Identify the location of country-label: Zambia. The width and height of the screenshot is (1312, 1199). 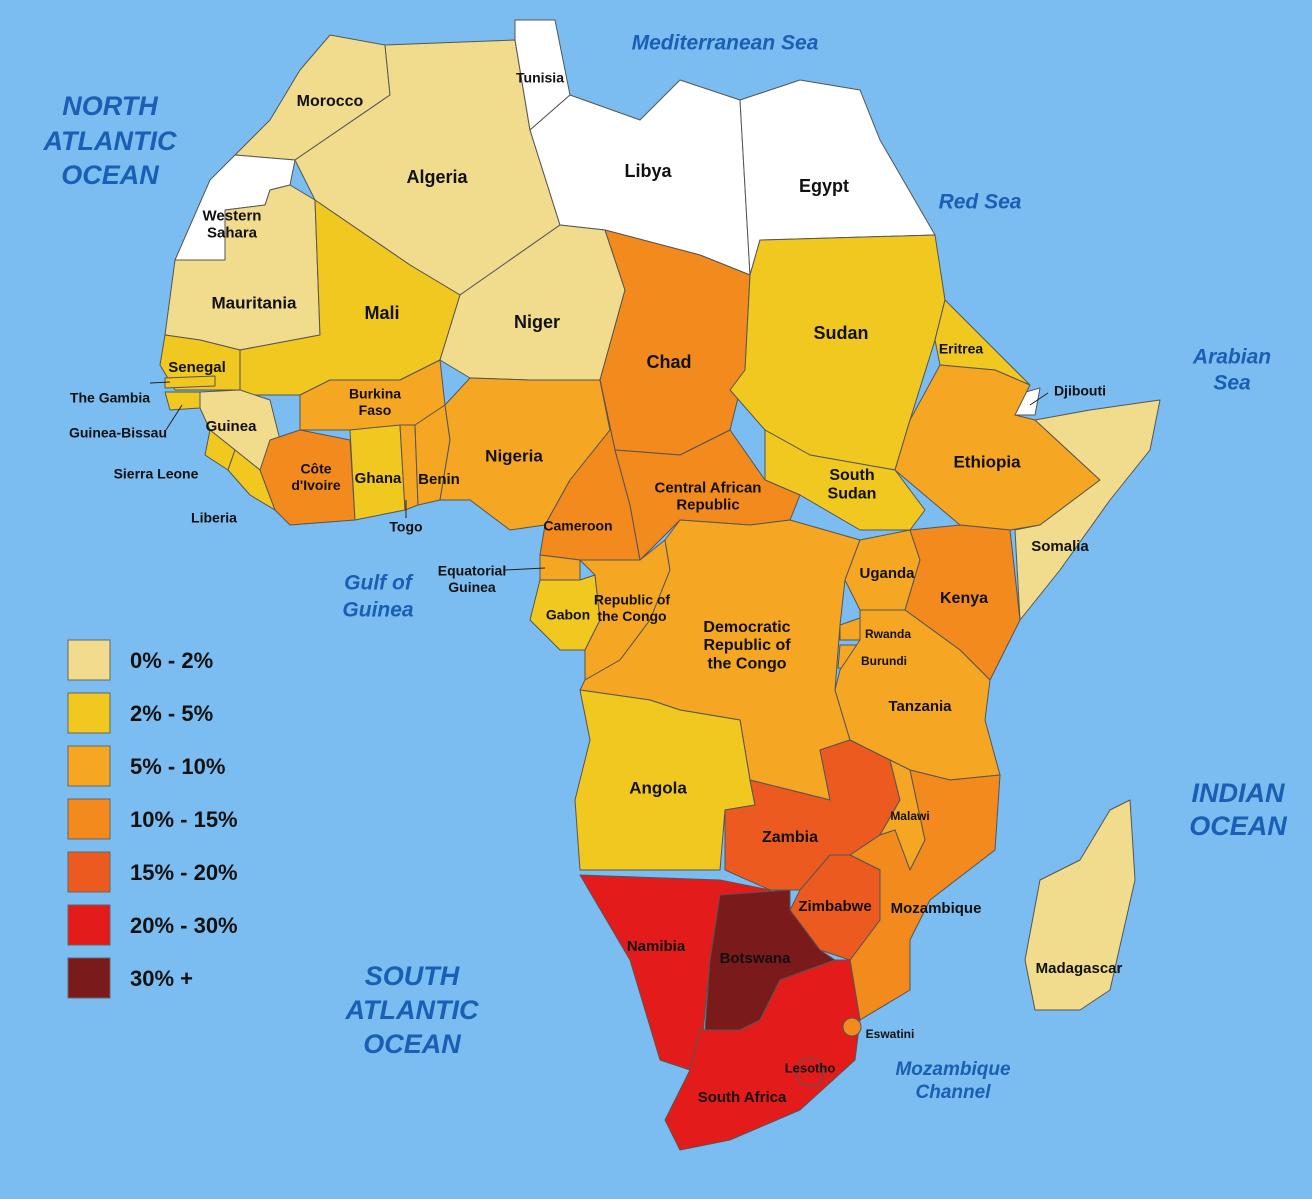
(790, 837).